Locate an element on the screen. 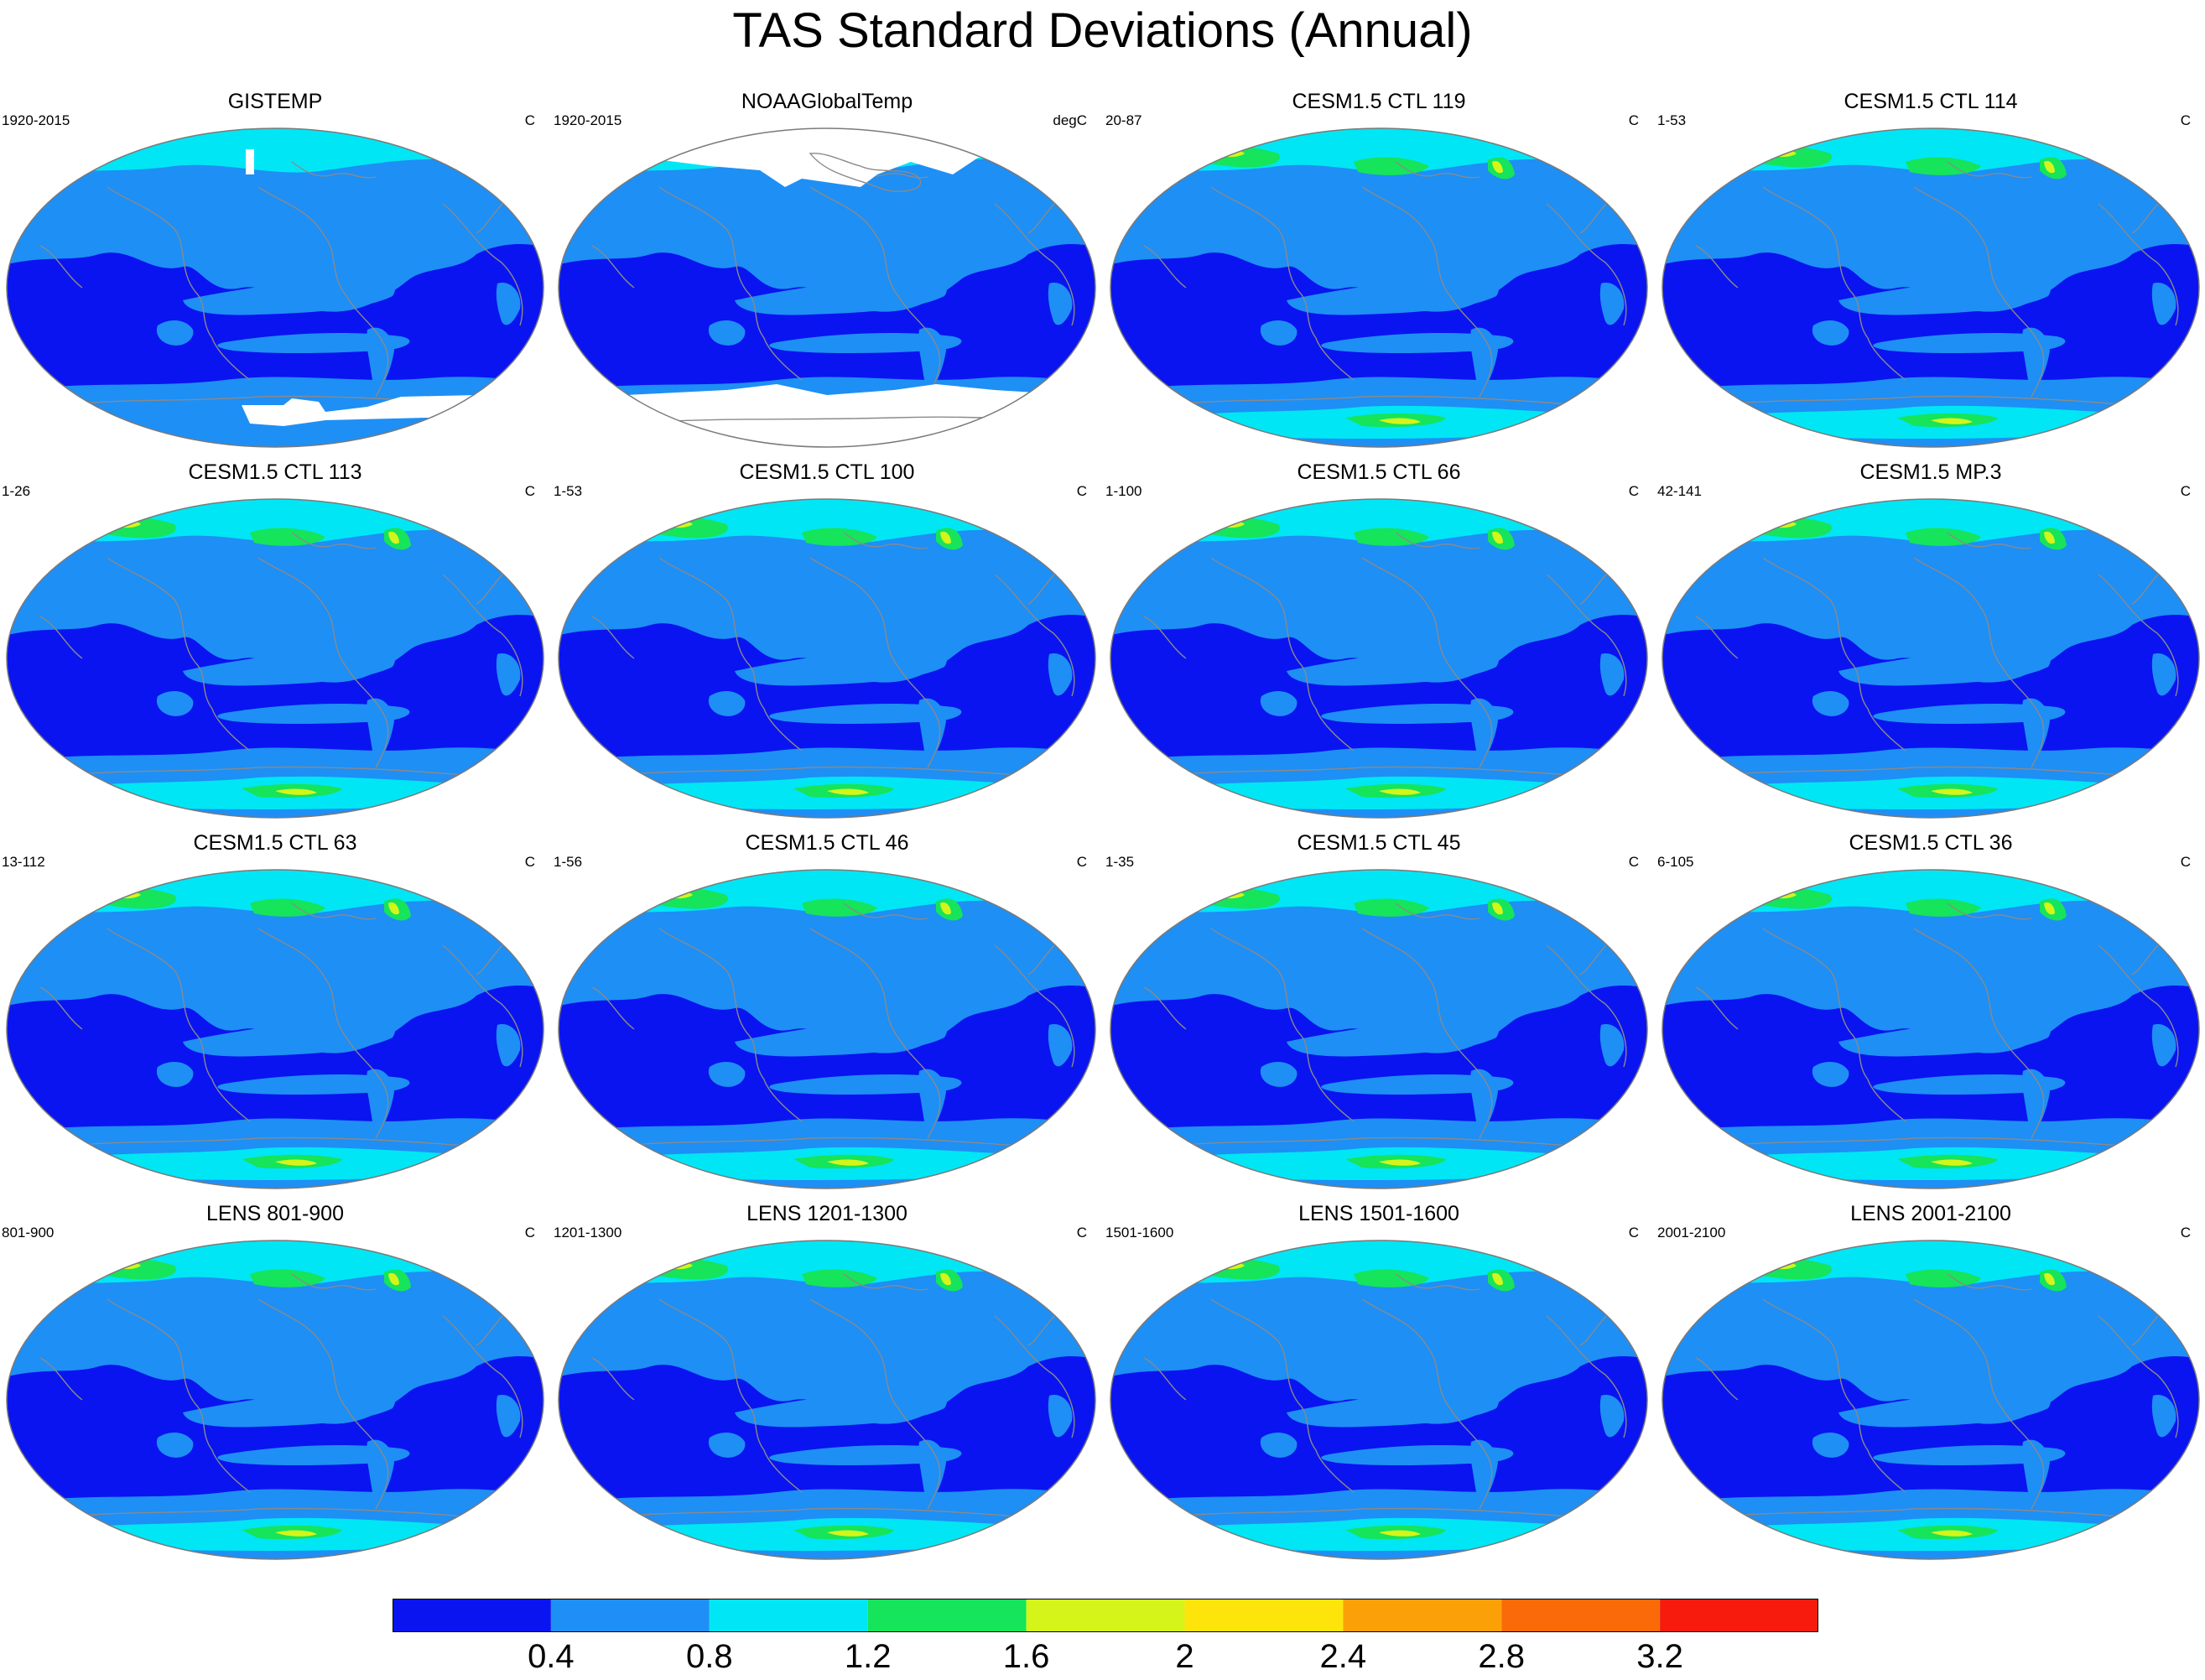 The width and height of the screenshot is (2205, 1680). panel-title: GISTEMP is located at coordinates (275, 101).